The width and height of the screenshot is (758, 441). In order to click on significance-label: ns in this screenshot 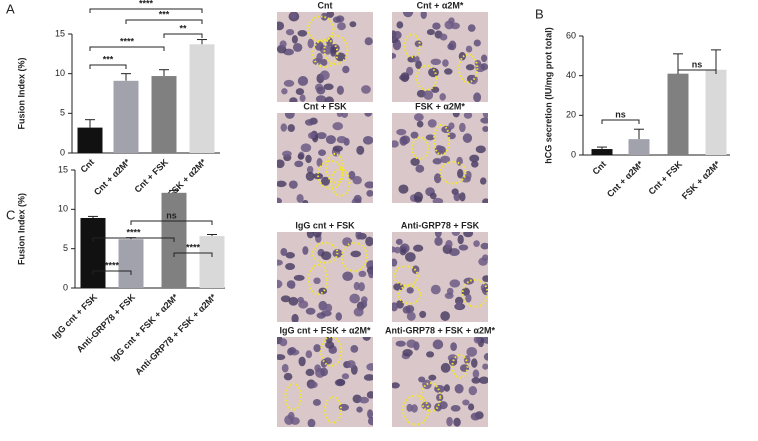, I will do `click(171, 215)`.